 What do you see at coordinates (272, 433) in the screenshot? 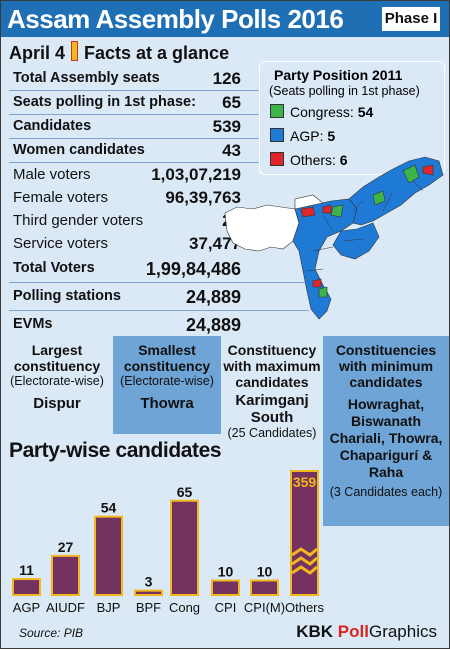
I see `max-sub: (25 Candidates)` at bounding box center [272, 433].